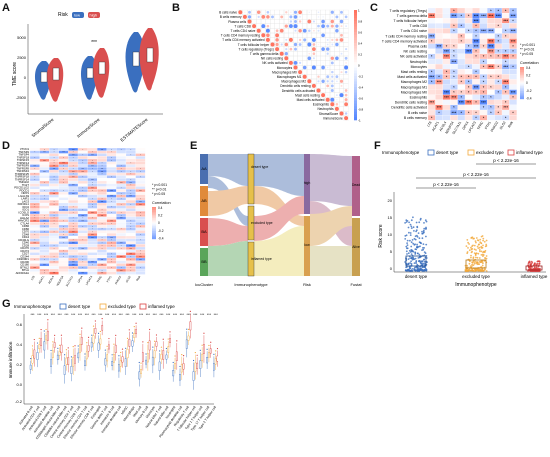 This screenshot has height=457, width=550. I want to click on d-col-label: TFRC, so click(99, 279).